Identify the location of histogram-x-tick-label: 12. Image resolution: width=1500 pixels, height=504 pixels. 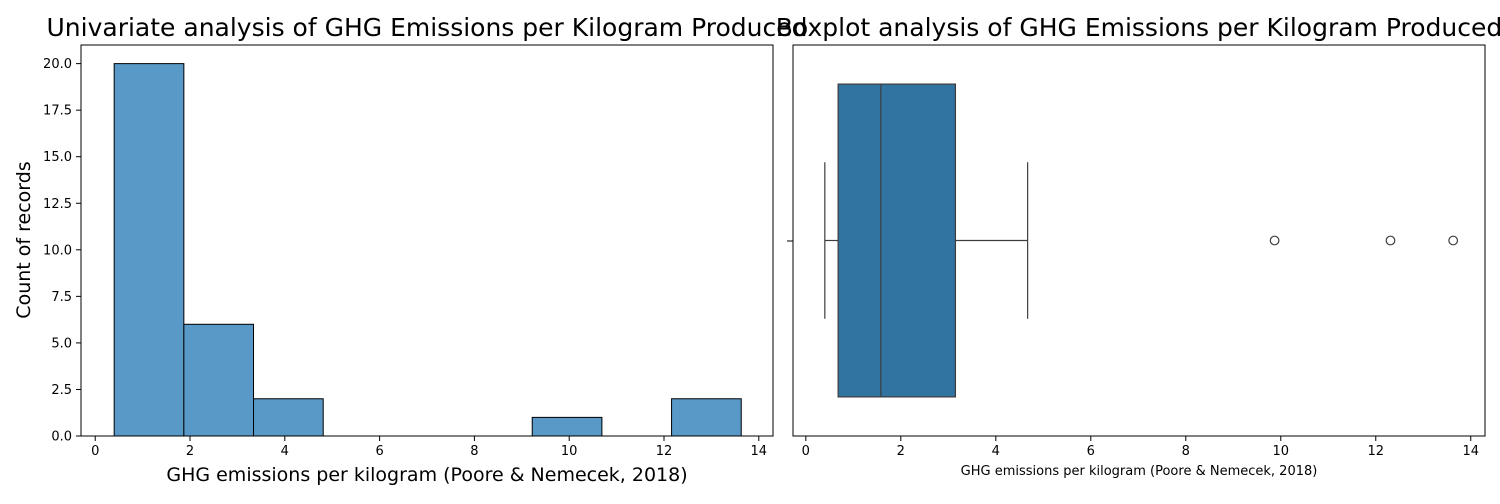
(664, 451).